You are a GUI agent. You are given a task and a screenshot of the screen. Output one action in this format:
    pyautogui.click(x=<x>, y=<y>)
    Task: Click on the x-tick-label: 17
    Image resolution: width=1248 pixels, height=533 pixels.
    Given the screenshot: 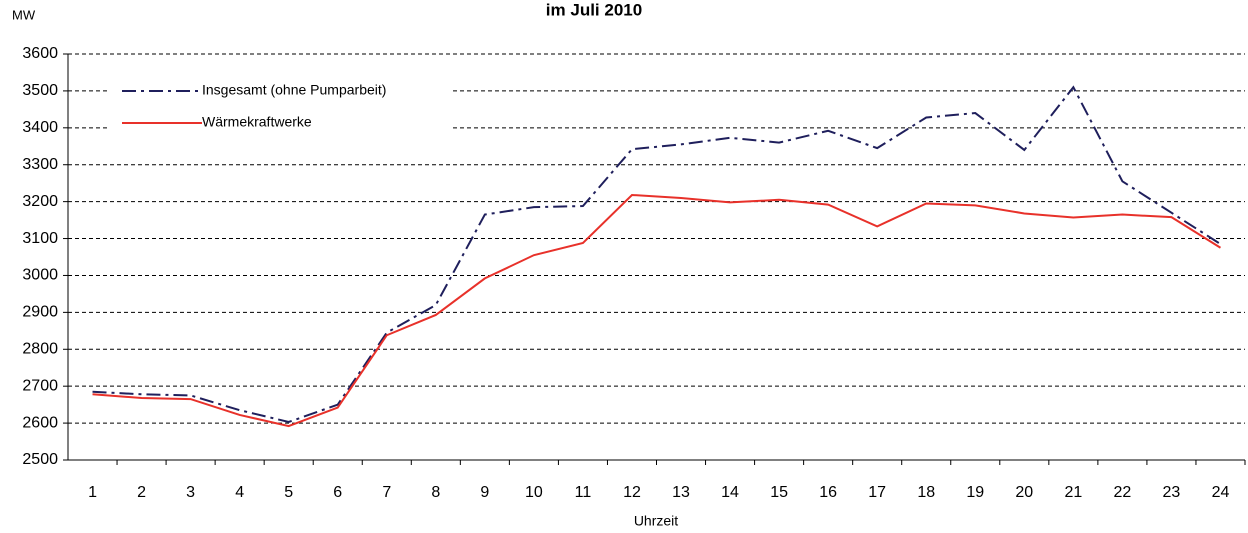 What is the action you would take?
    pyautogui.click(x=877, y=492)
    